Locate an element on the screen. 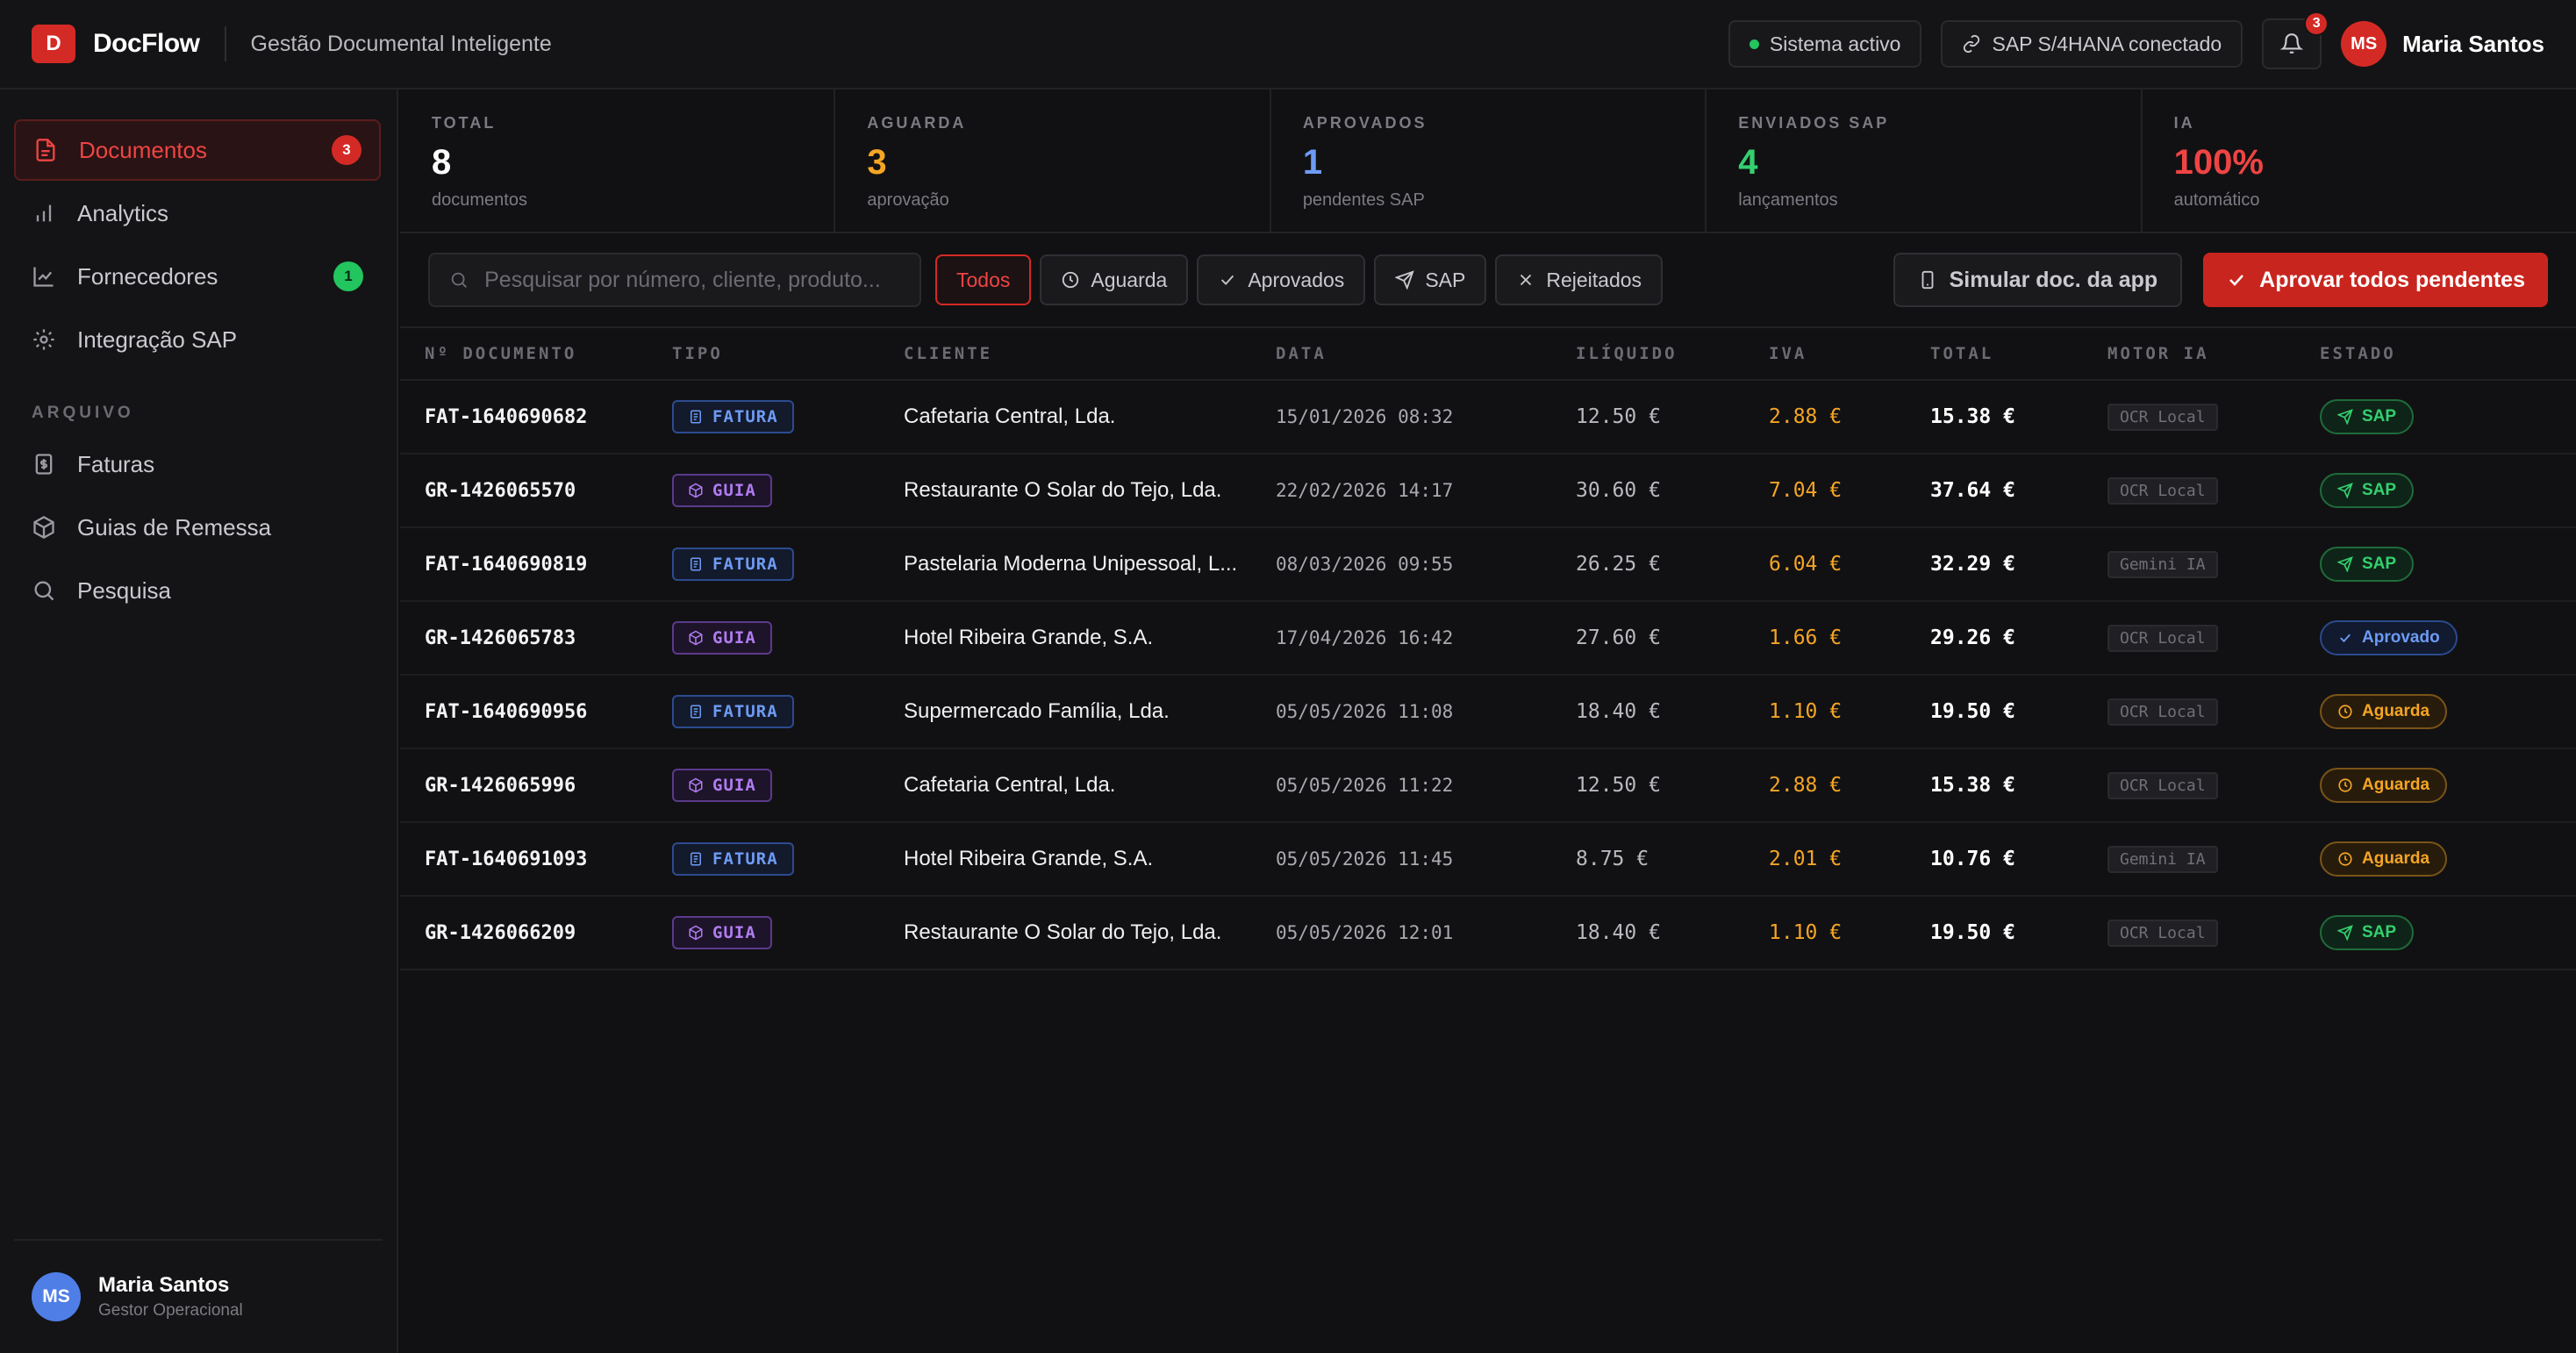 The width and height of the screenshot is (2576, 1353). sidebar-item-analytics: Analytics is located at coordinates (197, 213).